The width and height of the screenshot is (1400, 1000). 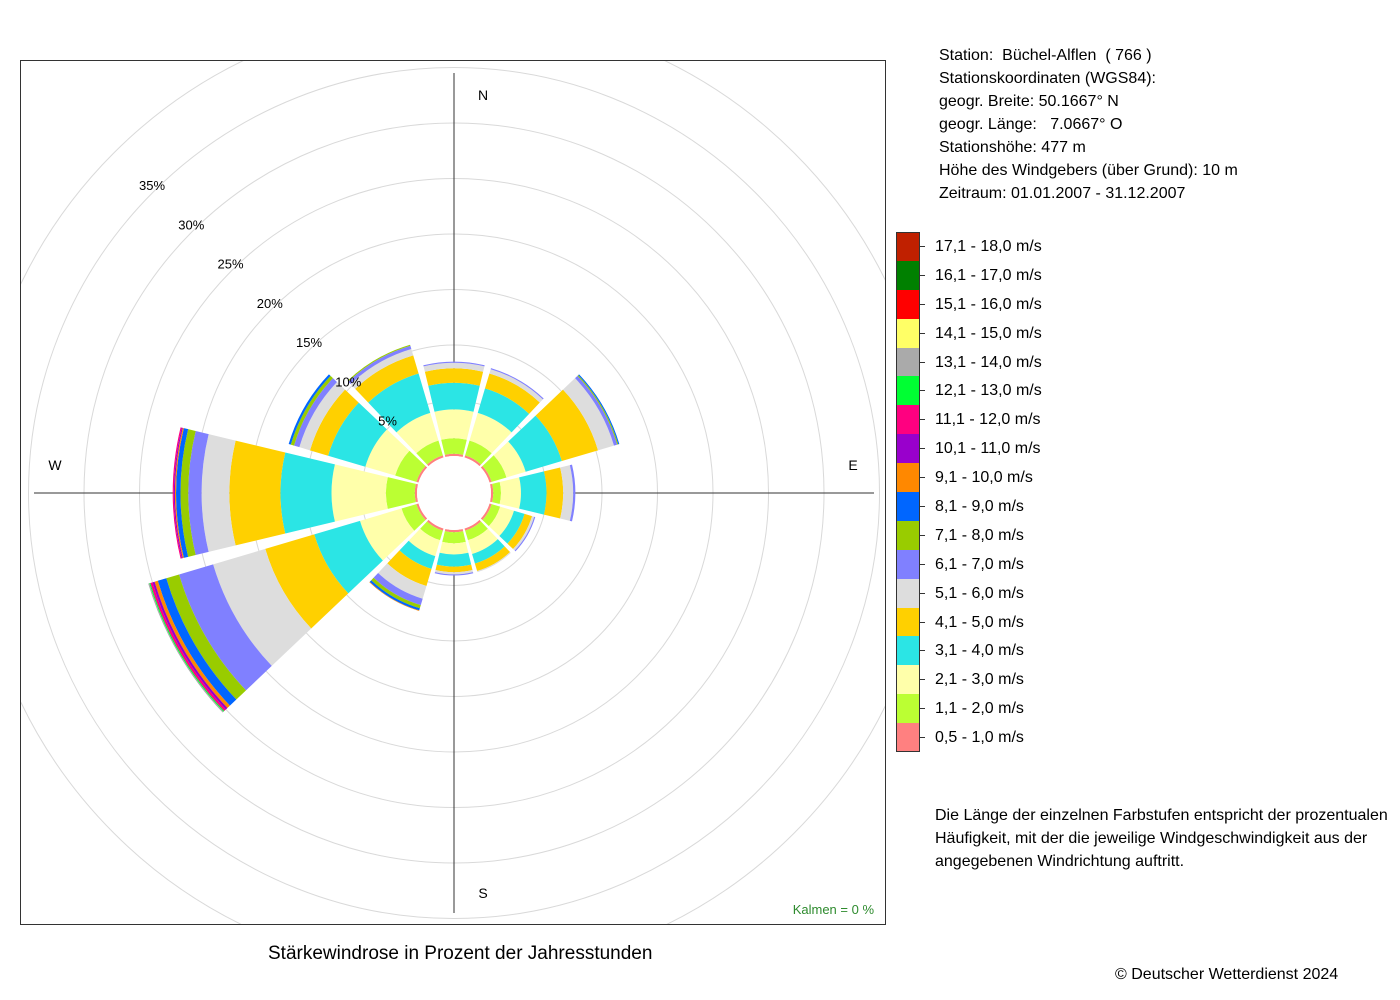 I want to click on station-name: Station: Büchel-Alflen ( 766 ), so click(x=1045, y=55).